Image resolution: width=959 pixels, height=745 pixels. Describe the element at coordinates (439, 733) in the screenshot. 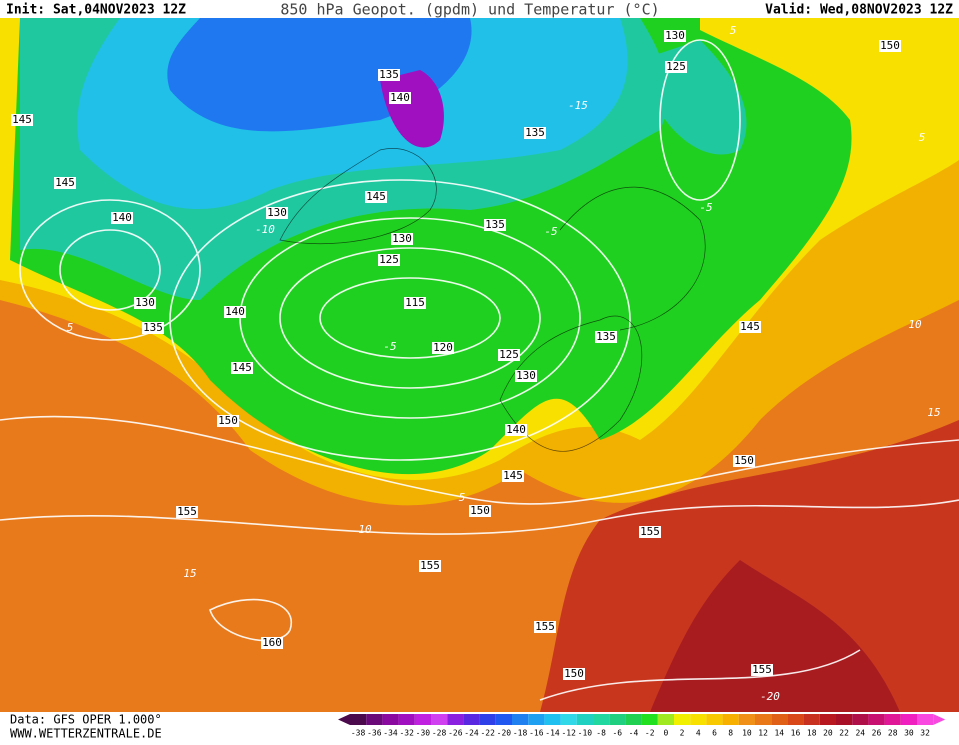

I see `colorbar-label: -28` at that location.